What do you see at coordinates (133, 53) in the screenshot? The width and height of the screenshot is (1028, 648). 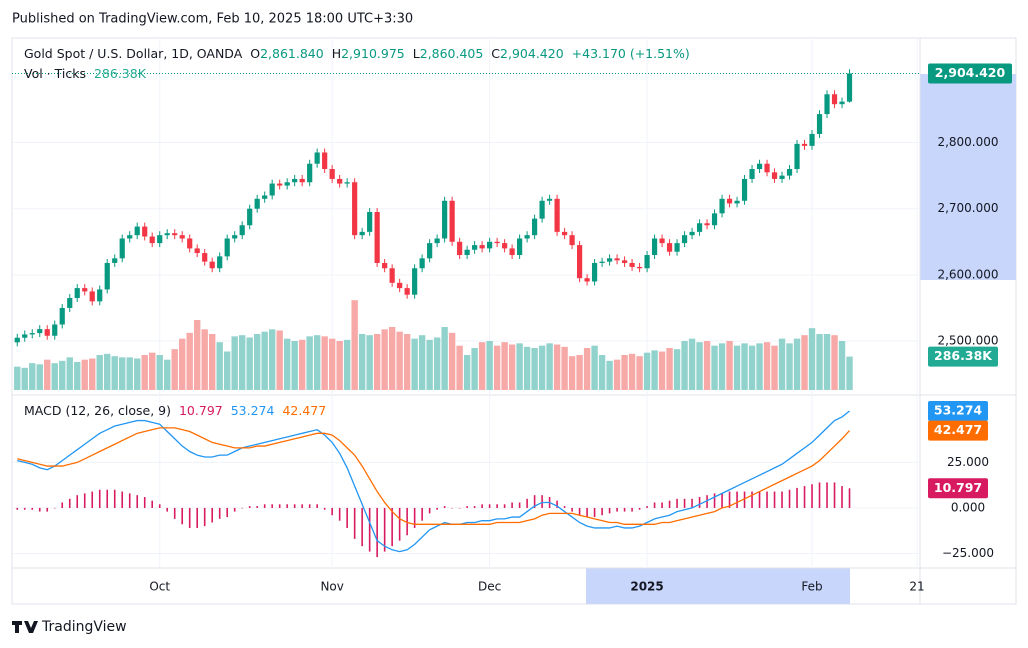 I see `symbol-title: Gold Spot / U.S. Dollar, 1D, OANDA` at bounding box center [133, 53].